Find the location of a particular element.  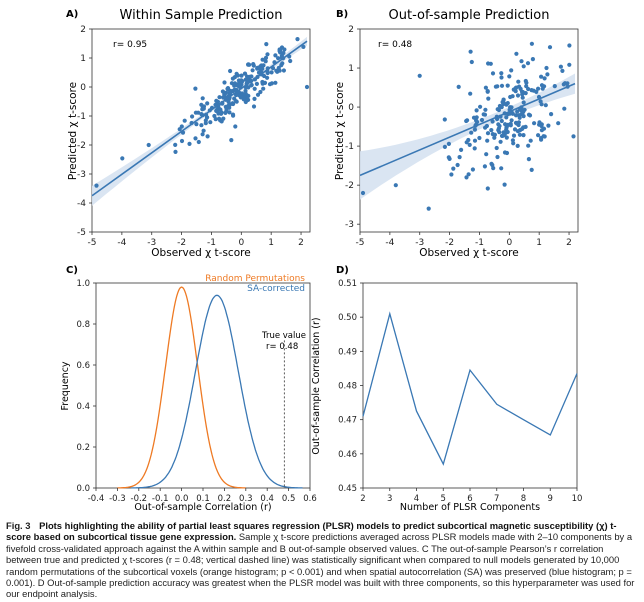

panel-b-r-annotation: r= 0.48 is located at coordinates (395, 45).